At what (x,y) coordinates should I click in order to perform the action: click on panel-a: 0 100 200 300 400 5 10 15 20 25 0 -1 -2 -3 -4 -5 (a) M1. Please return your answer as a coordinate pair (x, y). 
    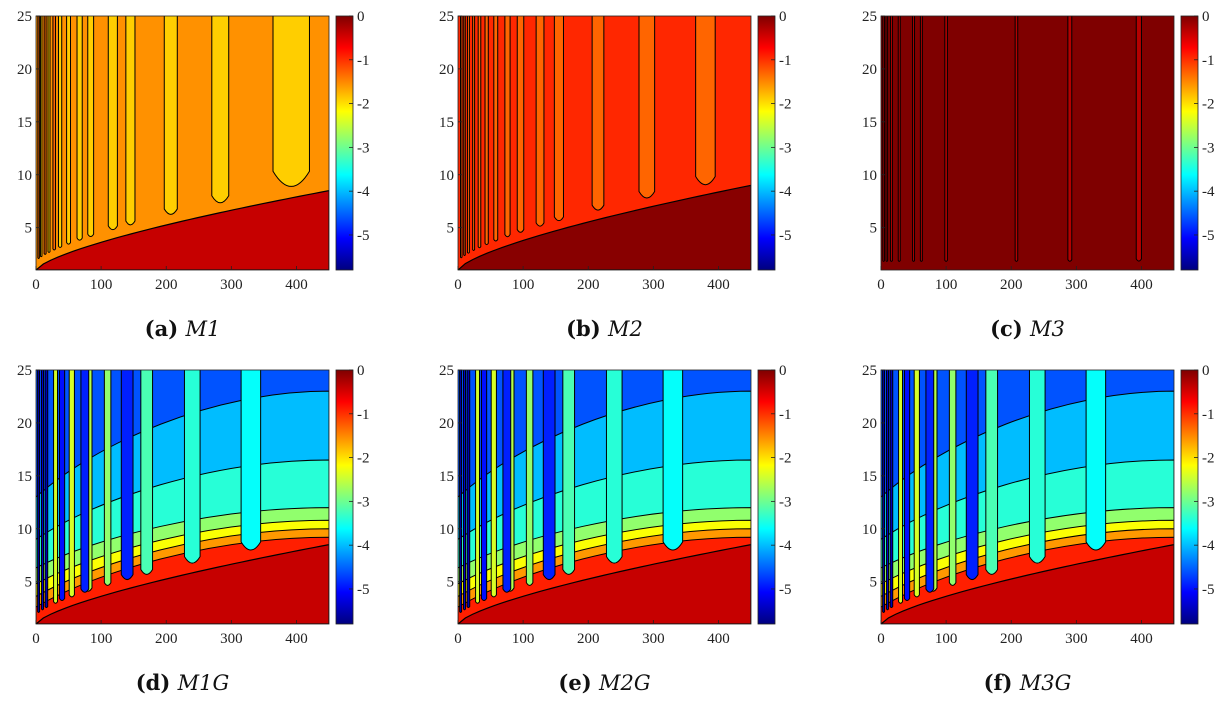
    Looking at the image, I should click on (193, 175).